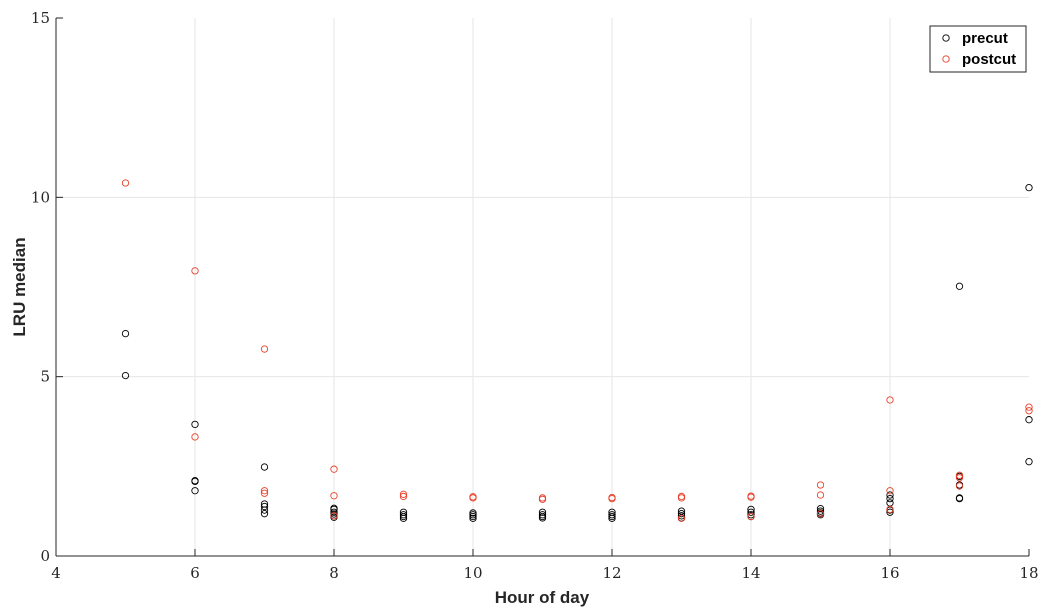 The image size is (1041, 613). I want to click on x-tick-label: 12, so click(611, 573).